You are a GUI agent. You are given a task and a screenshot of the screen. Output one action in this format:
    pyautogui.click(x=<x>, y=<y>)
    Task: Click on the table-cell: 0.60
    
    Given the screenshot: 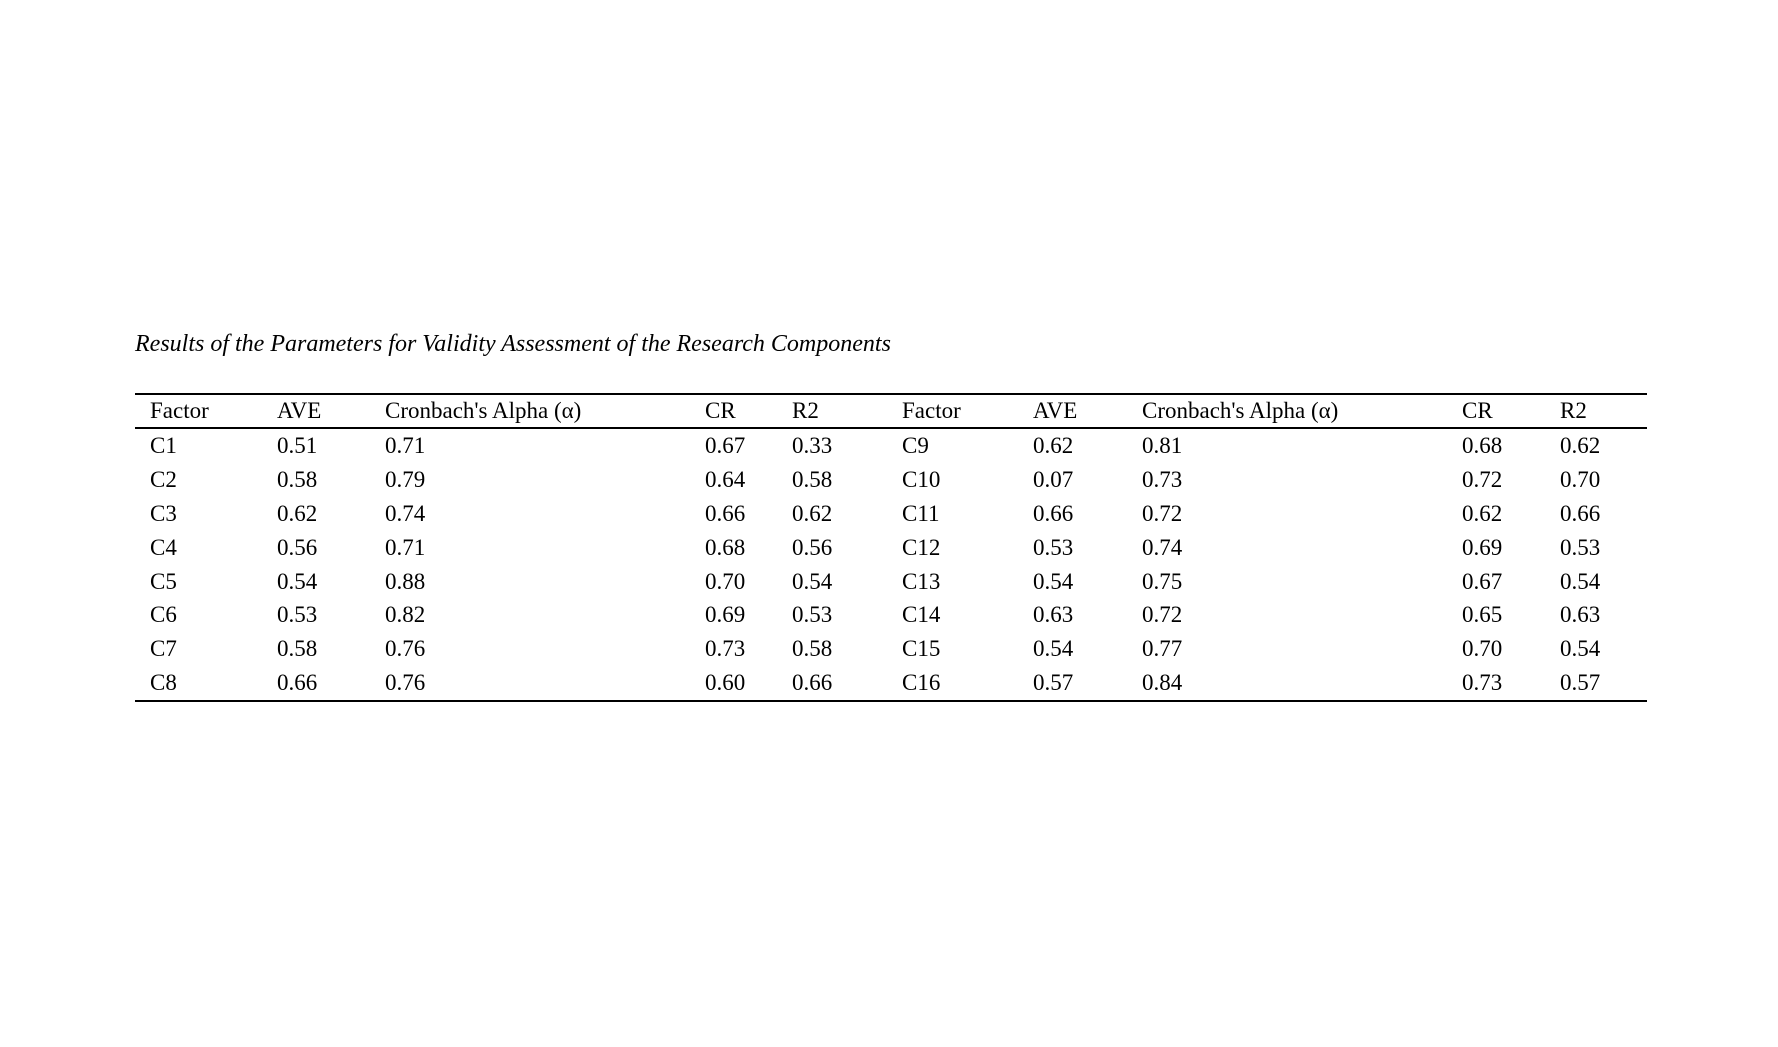 What is the action you would take?
    pyautogui.click(x=725, y=683)
    